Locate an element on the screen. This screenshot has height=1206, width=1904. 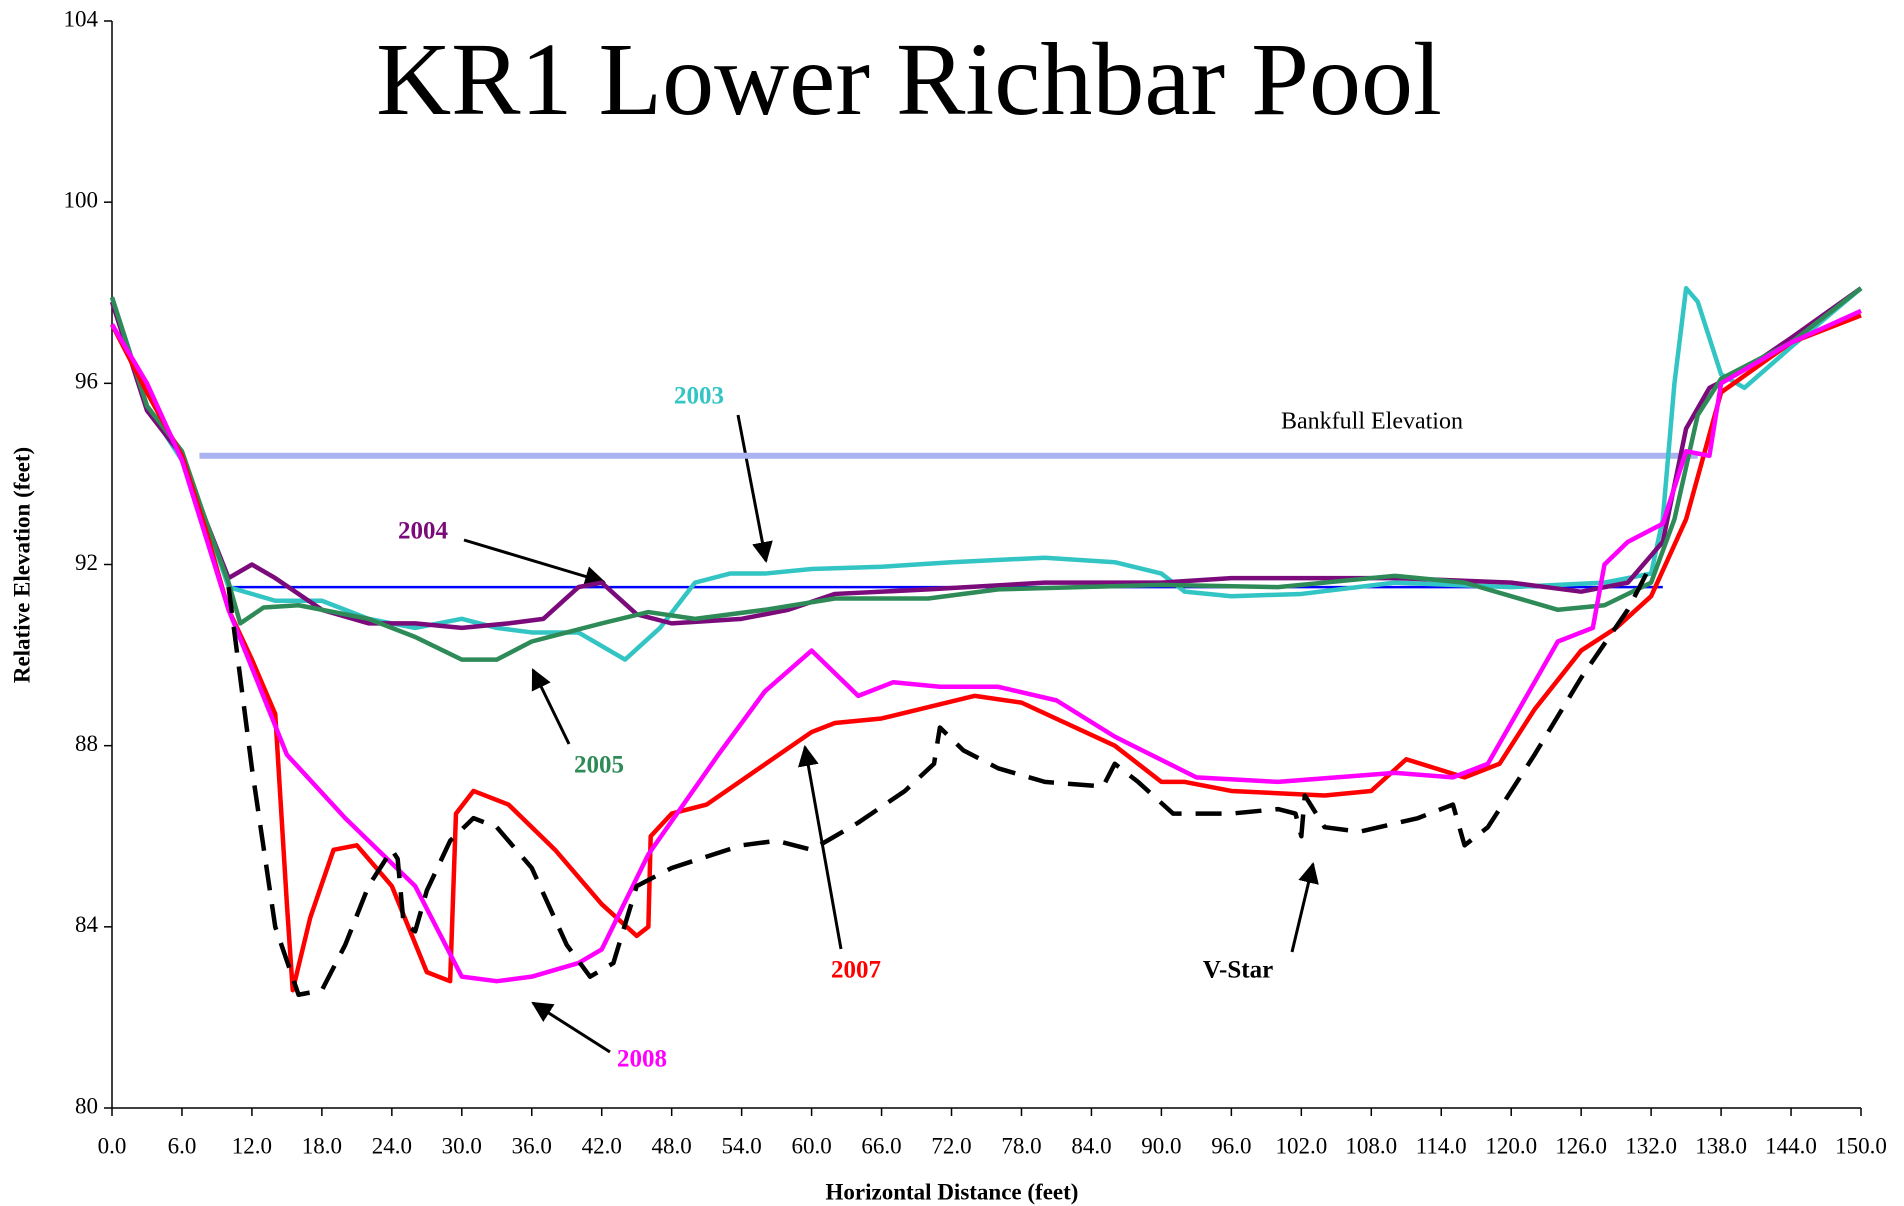
y-tick-label: 104 is located at coordinates (81, 18).